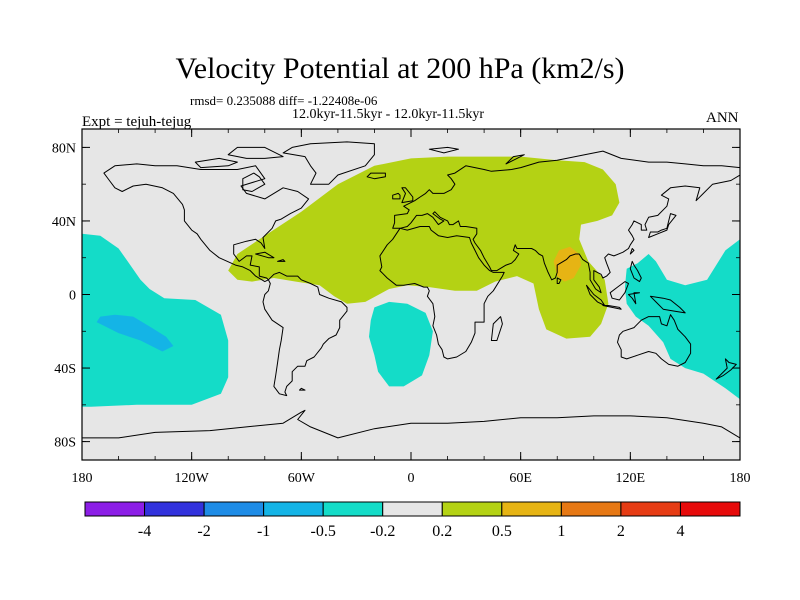 The image size is (800, 600). Describe the element at coordinates (64, 222) in the screenshot. I see `y-tick-label: 40N` at that location.